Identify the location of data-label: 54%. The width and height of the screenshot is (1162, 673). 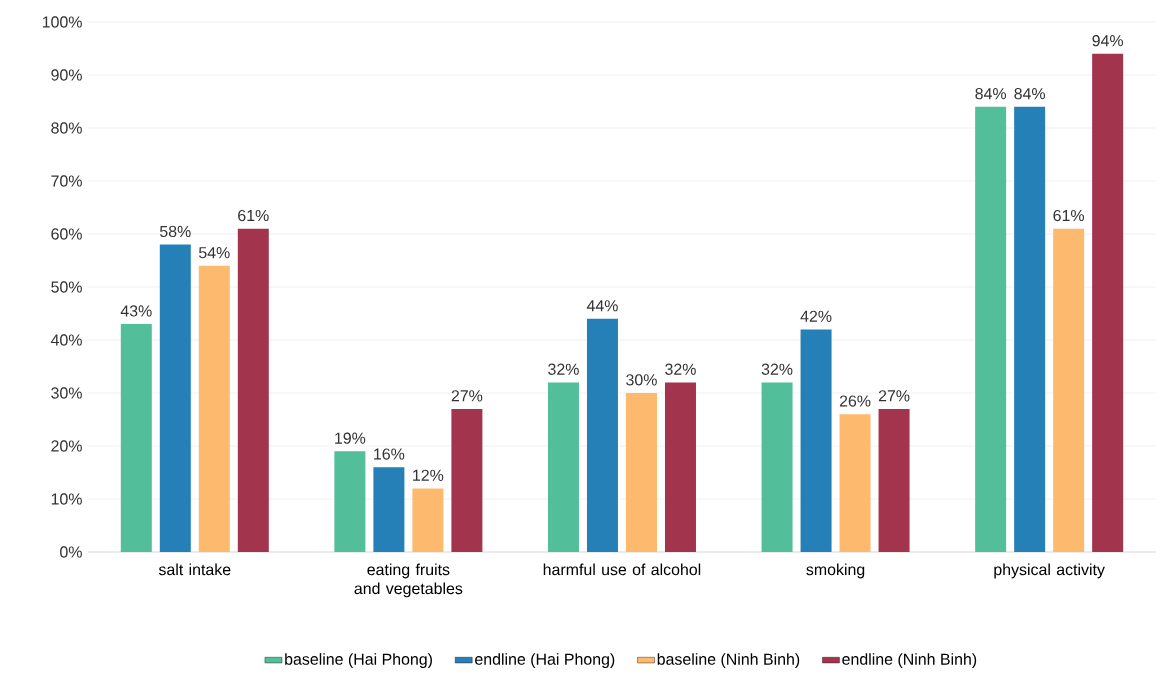
(214, 253).